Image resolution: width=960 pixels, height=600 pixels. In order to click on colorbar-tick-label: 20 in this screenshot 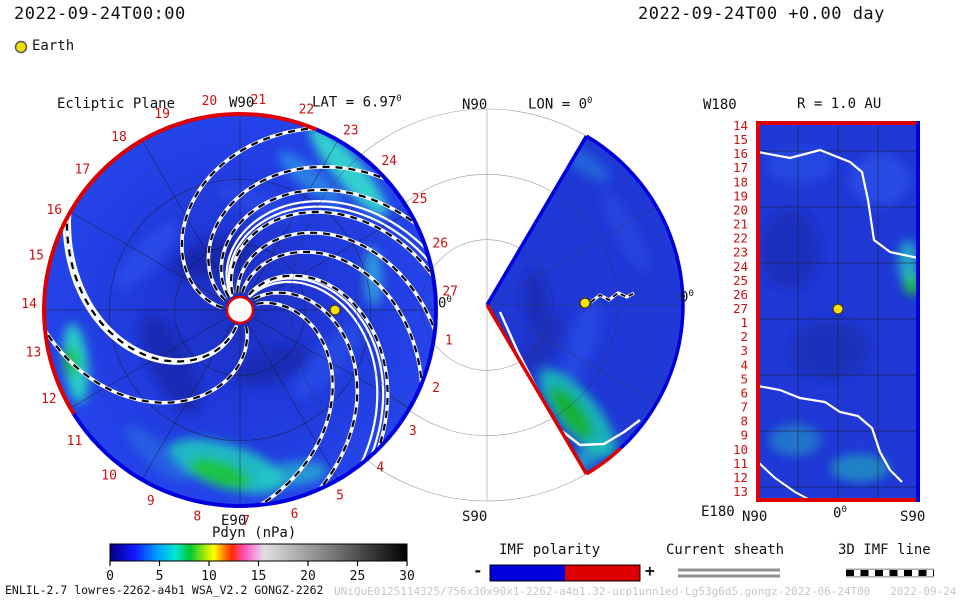, I will do `click(308, 576)`.